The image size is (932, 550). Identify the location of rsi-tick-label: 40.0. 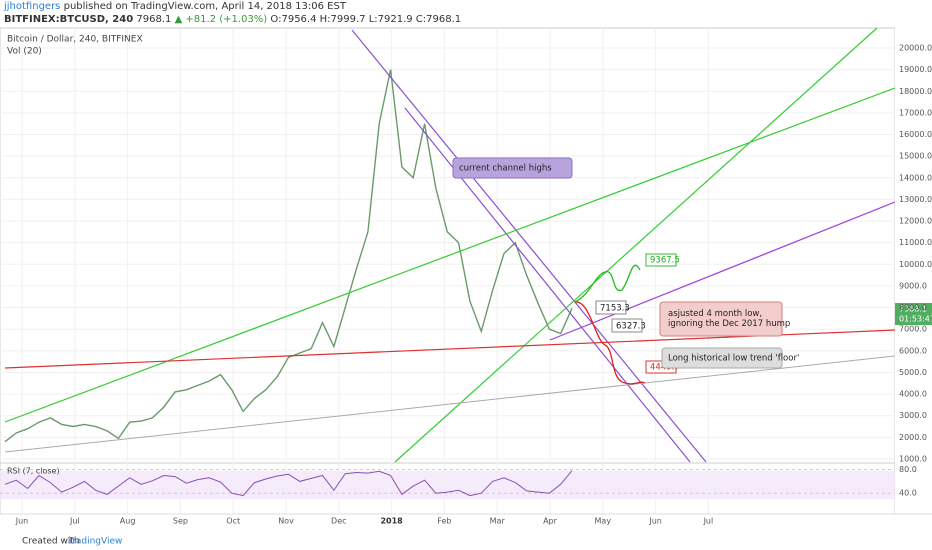
(908, 493).